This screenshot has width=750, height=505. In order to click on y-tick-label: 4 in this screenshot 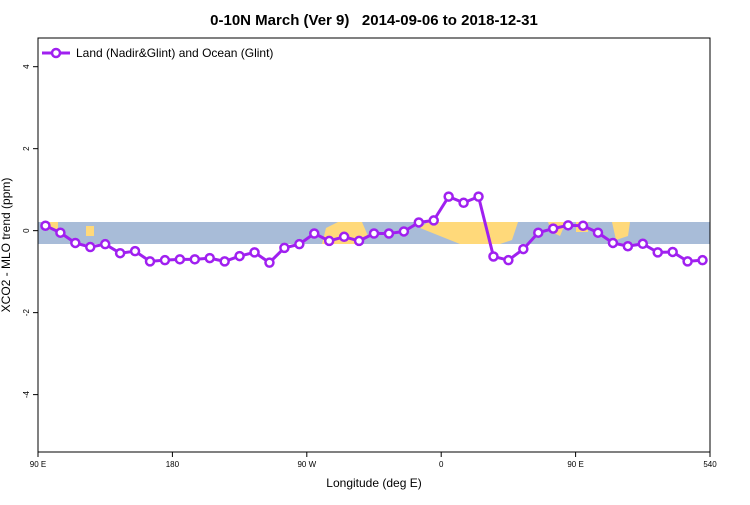, I will do `click(26, 66)`.